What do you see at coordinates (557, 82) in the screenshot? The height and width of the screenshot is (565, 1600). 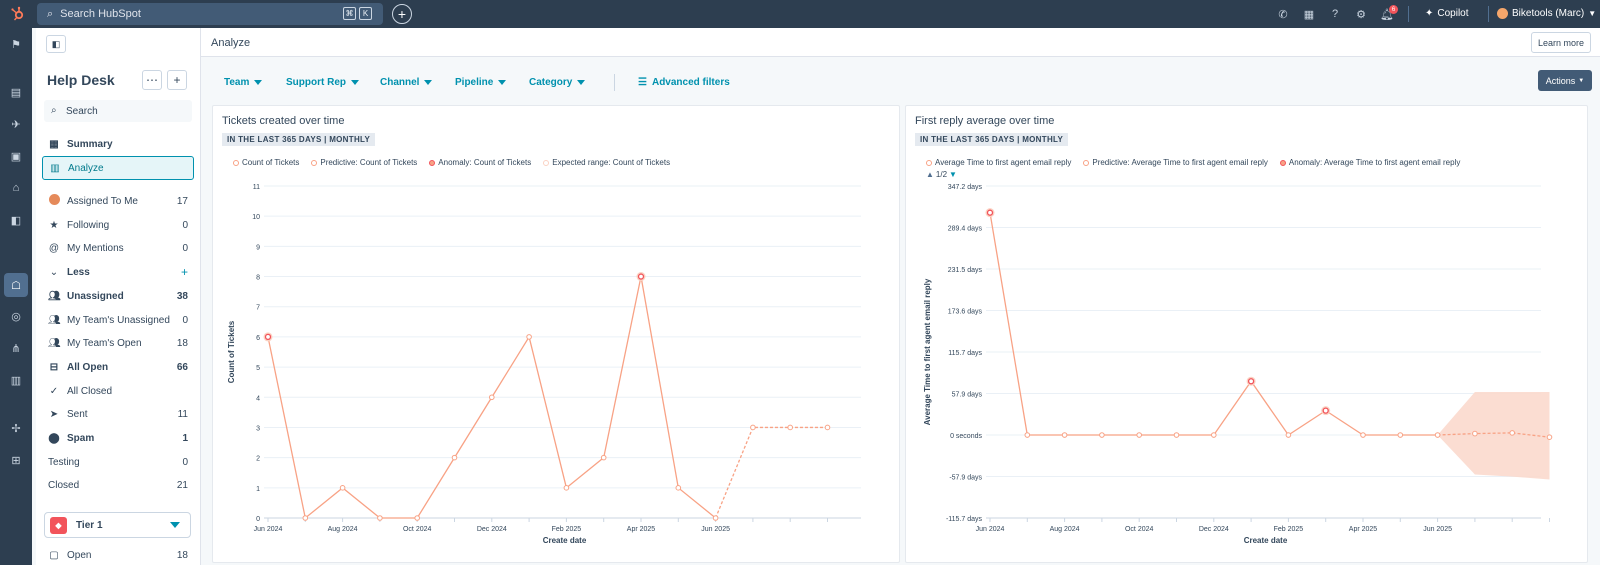 I see `filter-category: Category` at bounding box center [557, 82].